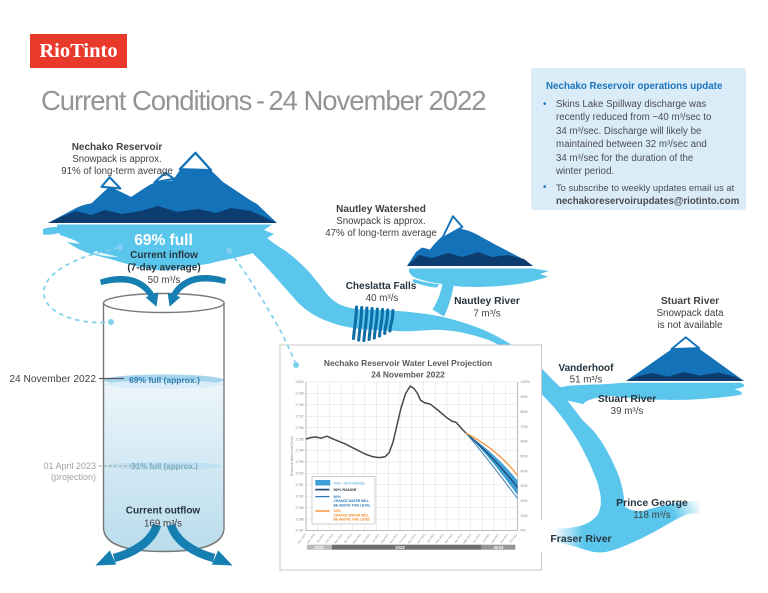 The width and height of the screenshot is (768, 593). What do you see at coordinates (300, 382) in the screenshot?
I see `svg-text: 2,800` at bounding box center [300, 382].